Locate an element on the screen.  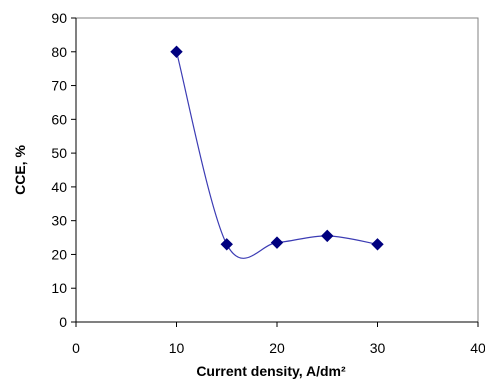
y-tick-label: 30 is located at coordinates (59, 221).